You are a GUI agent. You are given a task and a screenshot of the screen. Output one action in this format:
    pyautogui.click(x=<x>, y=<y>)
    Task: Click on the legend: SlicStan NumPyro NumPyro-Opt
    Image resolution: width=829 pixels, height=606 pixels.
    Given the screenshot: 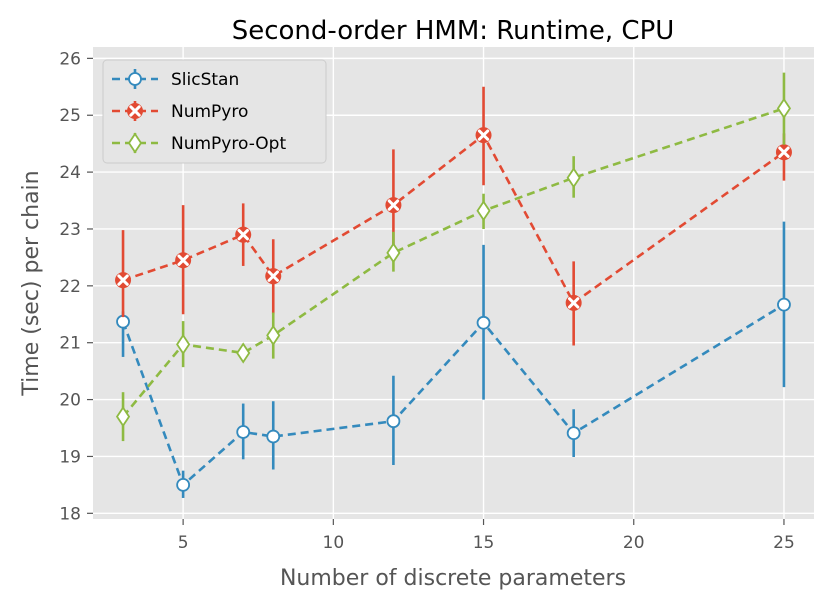 What is the action you would take?
    pyautogui.click(x=214, y=111)
    